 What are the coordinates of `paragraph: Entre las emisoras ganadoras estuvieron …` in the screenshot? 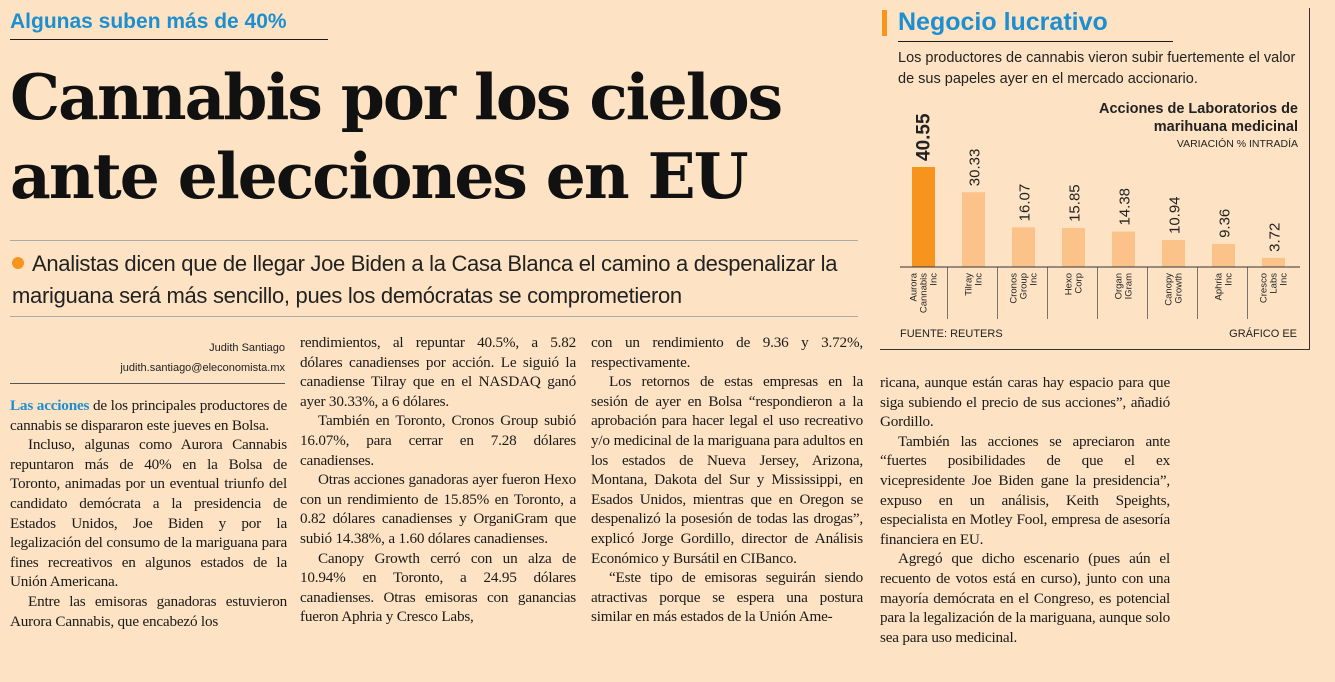 It's located at (148, 611).